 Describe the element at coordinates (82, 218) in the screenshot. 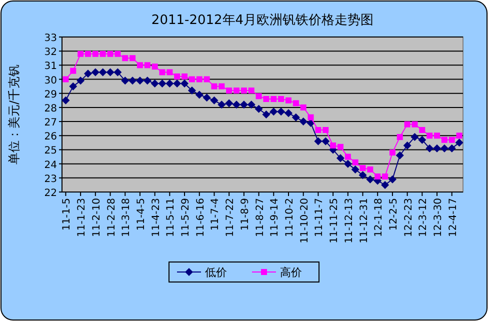

I see `x-tick-label: 11-1-23` at that location.